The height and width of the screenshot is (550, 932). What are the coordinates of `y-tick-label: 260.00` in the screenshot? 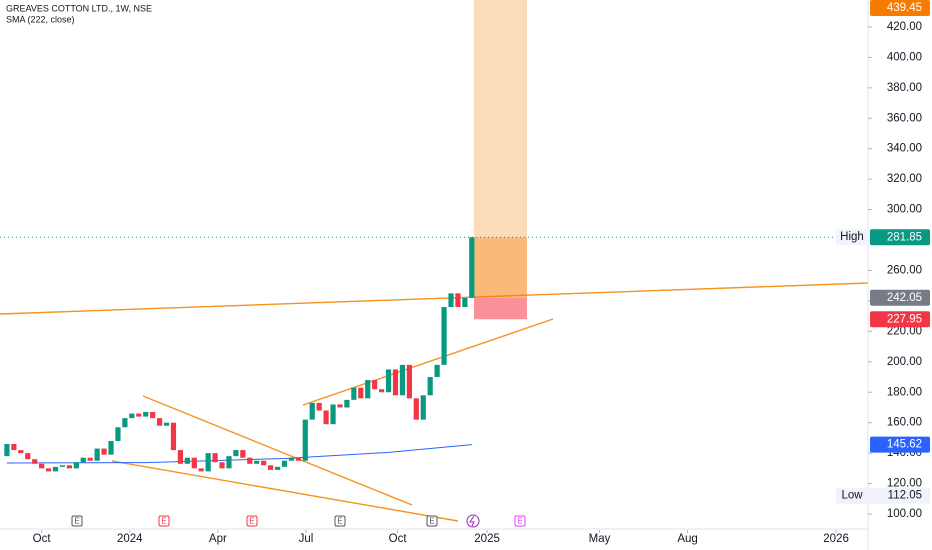 It's located at (904, 271).